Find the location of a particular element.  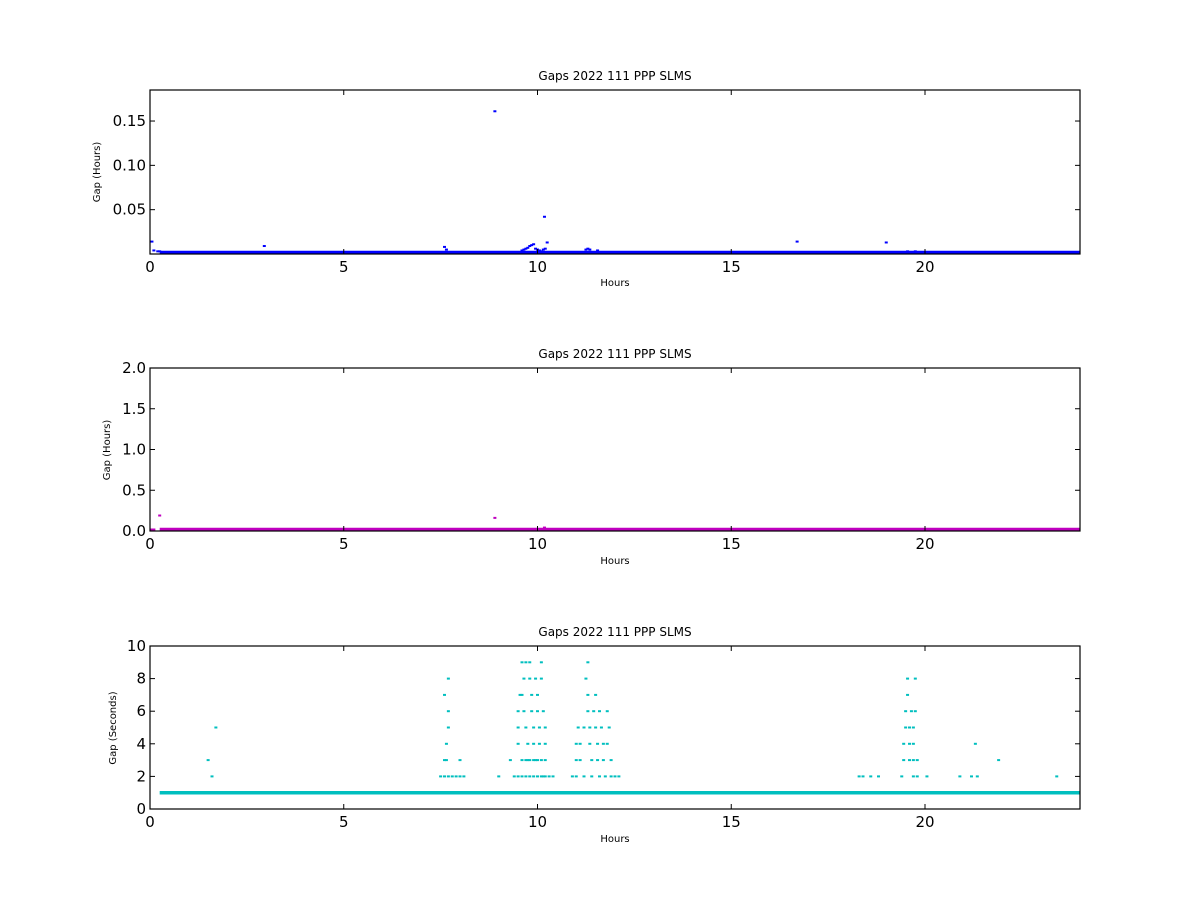

panel-1-ylabel: Gap (Hours) is located at coordinates (97, 172).